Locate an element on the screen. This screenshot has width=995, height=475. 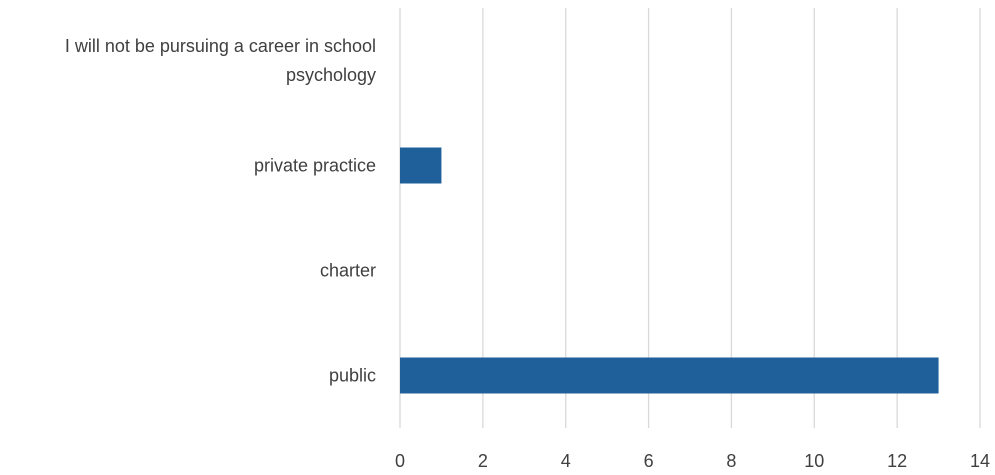
category-label: charter is located at coordinates (348, 271).